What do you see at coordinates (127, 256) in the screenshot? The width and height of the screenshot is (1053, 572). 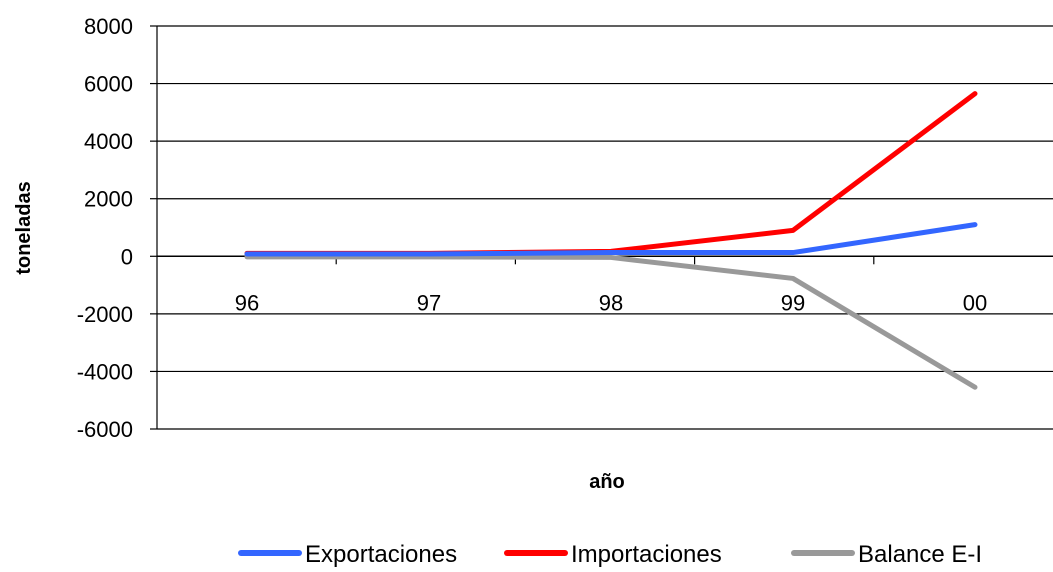 I see `y-tick-label: 0` at bounding box center [127, 256].